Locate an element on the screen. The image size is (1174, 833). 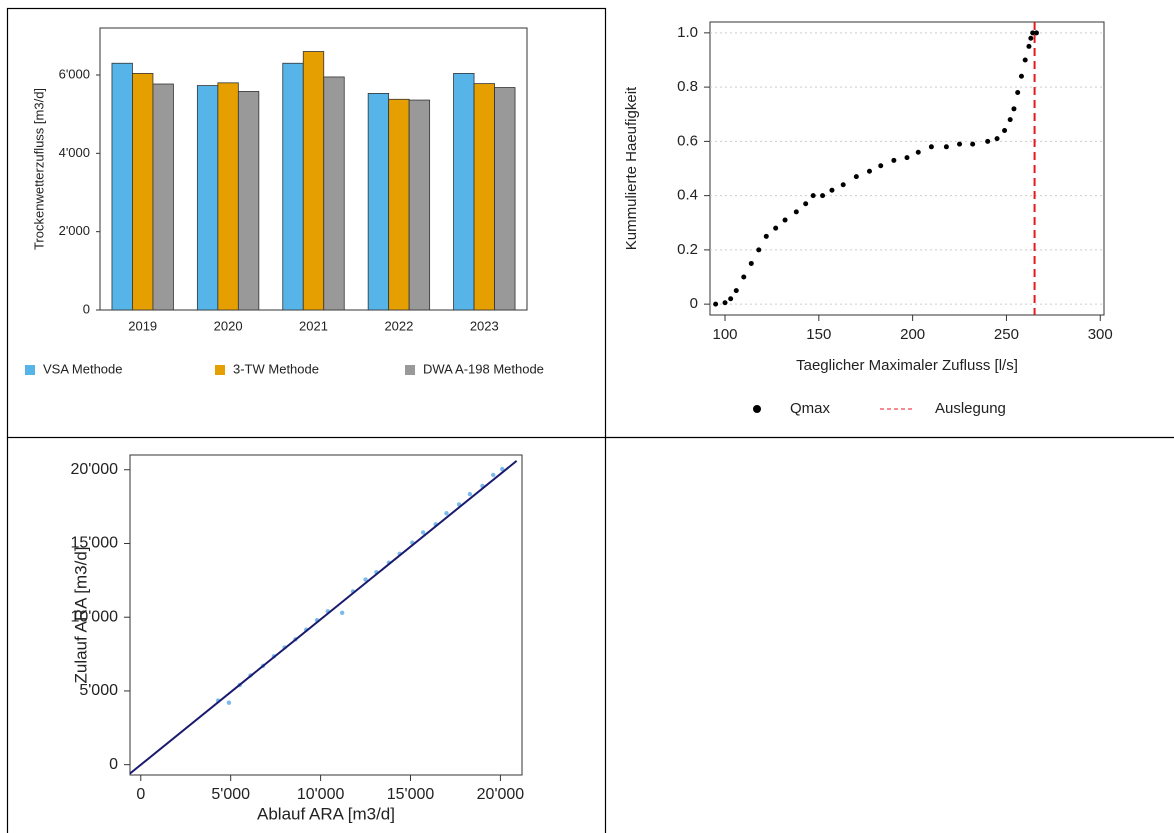
y-tick-label: 15'000 is located at coordinates (94, 543).